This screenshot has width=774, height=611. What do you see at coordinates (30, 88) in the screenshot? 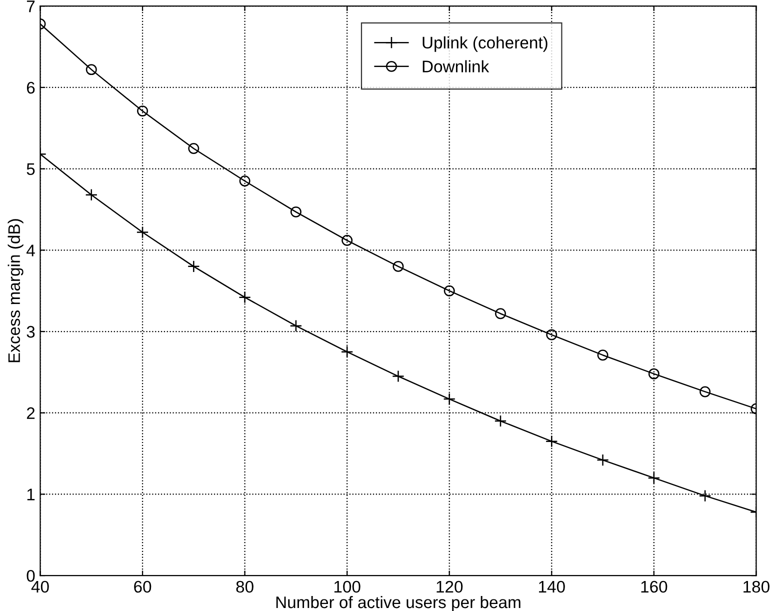
I see `y-tick-label: 6` at bounding box center [30, 88].